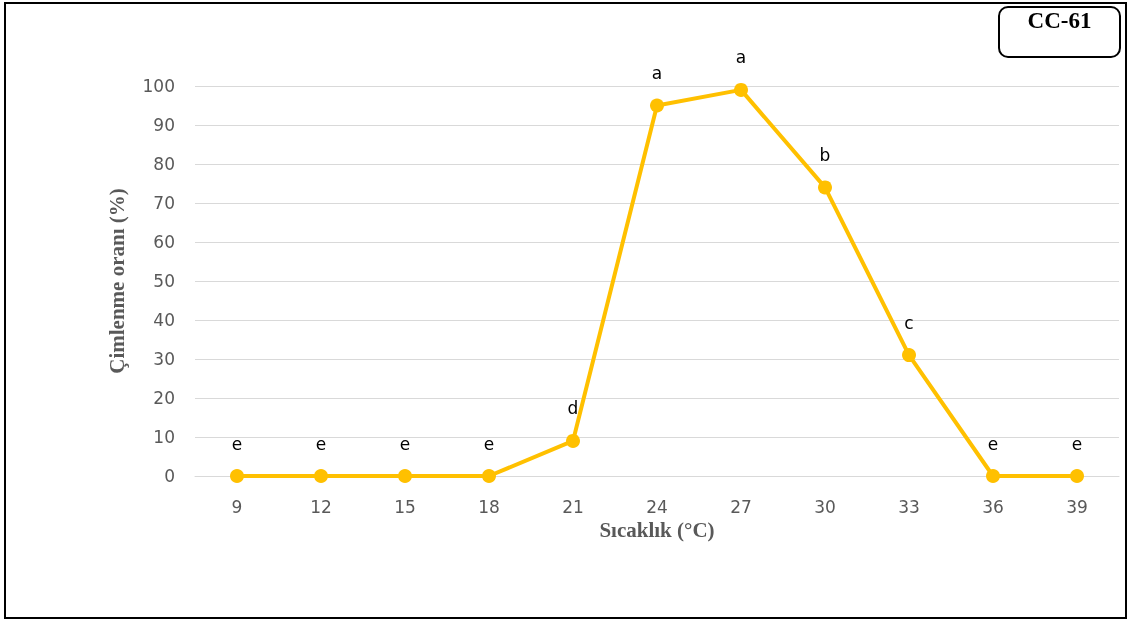 The width and height of the screenshot is (1131, 623). Describe the element at coordinates (1059, 32) in the screenshot. I see `text: CC-61` at that location.